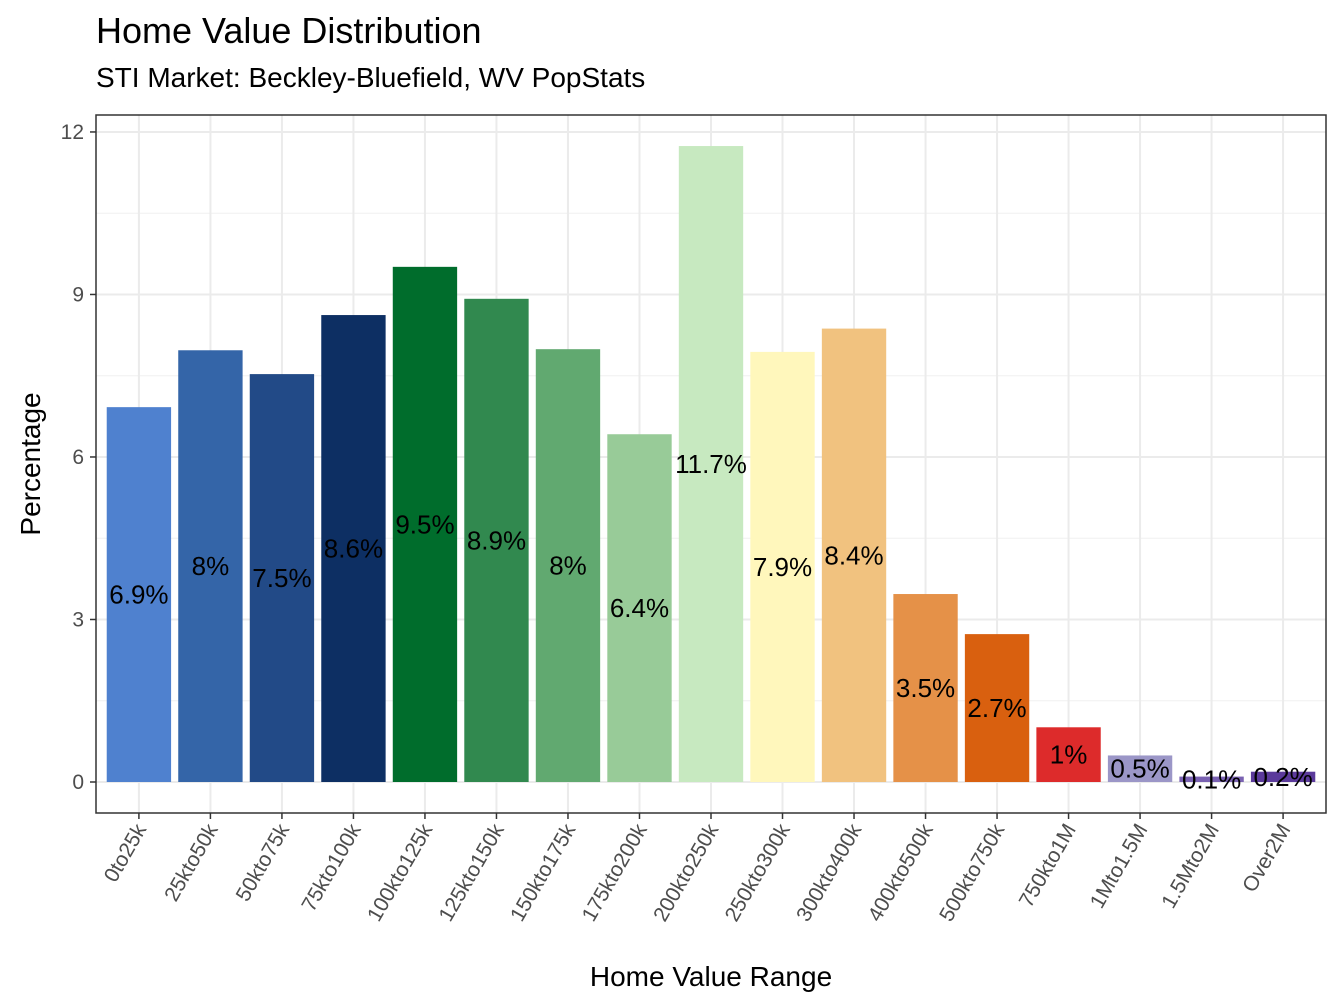 The height and width of the screenshot is (1008, 1344). Describe the element at coordinates (191, 863) in the screenshot. I see `x-tick-label-25kto50k: 25kto50k` at that location.